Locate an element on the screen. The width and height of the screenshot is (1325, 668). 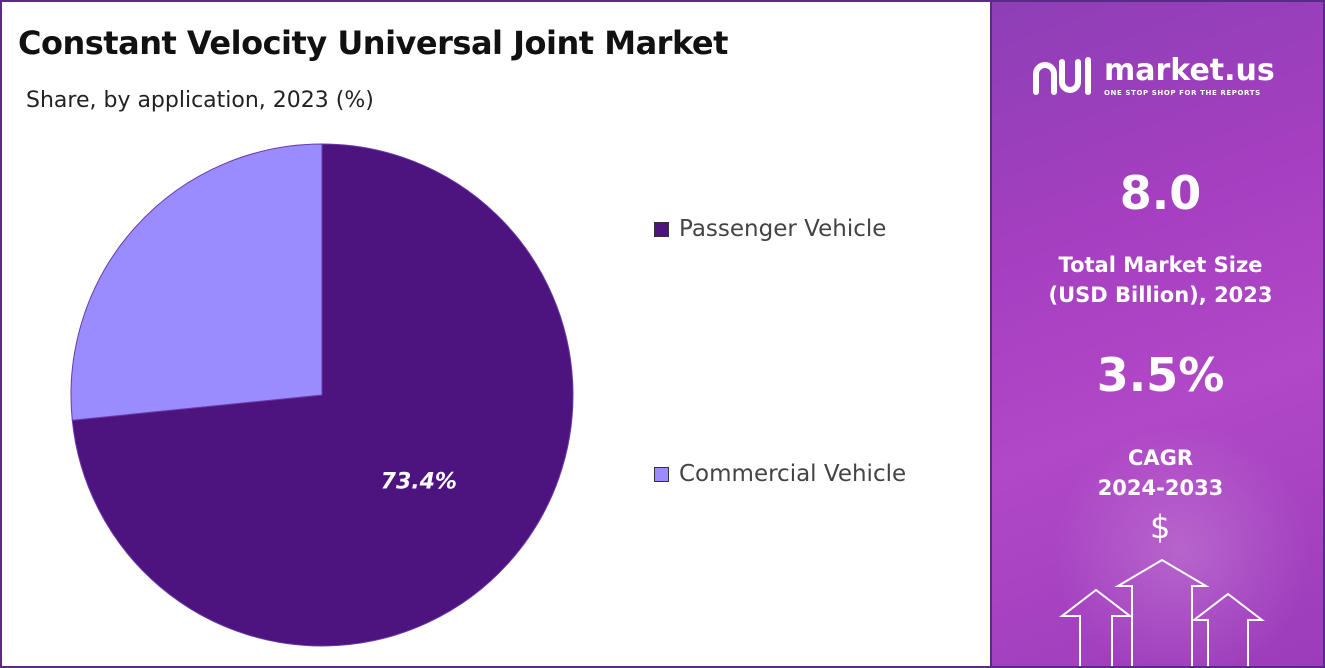
legend-swatch-passenger-vehicle is located at coordinates (661, 229).